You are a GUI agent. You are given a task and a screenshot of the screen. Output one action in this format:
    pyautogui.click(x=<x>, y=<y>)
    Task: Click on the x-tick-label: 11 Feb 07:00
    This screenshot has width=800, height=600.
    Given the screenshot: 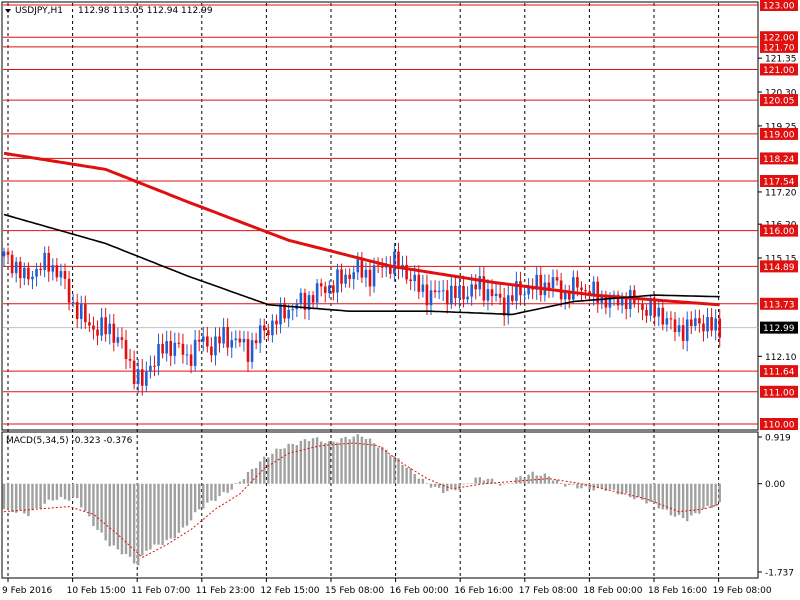 What is the action you would take?
    pyautogui.click(x=160, y=591)
    